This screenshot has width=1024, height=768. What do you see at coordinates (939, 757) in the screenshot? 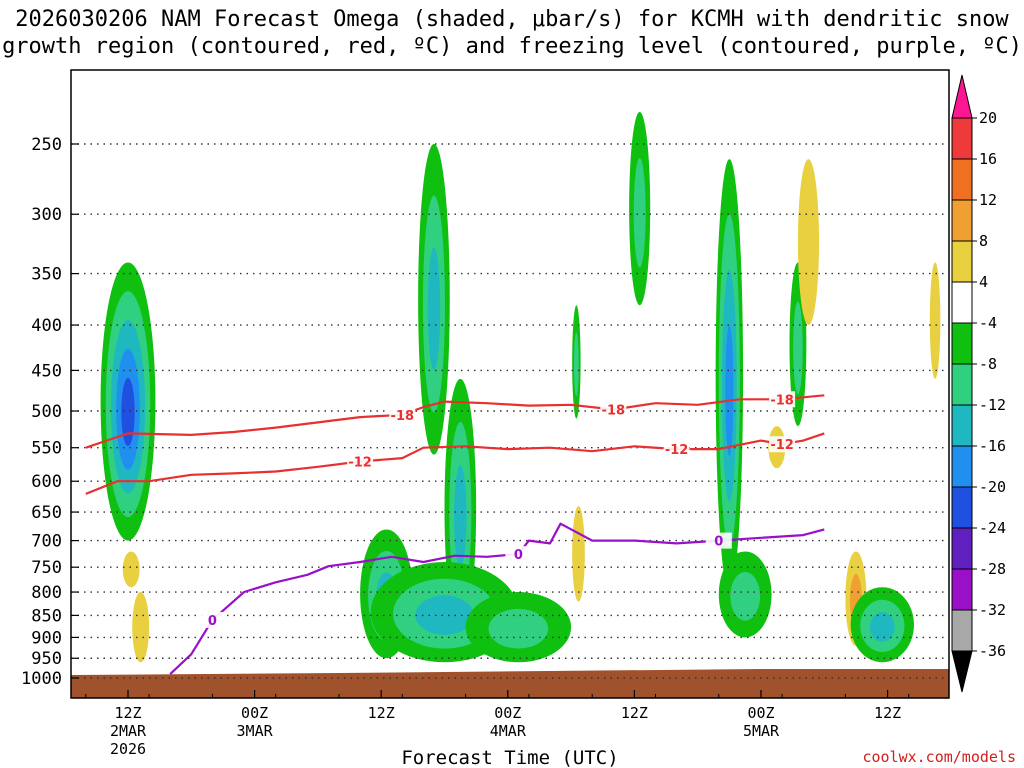
I see `credit-text: coolwx.com/models` at bounding box center [939, 757].